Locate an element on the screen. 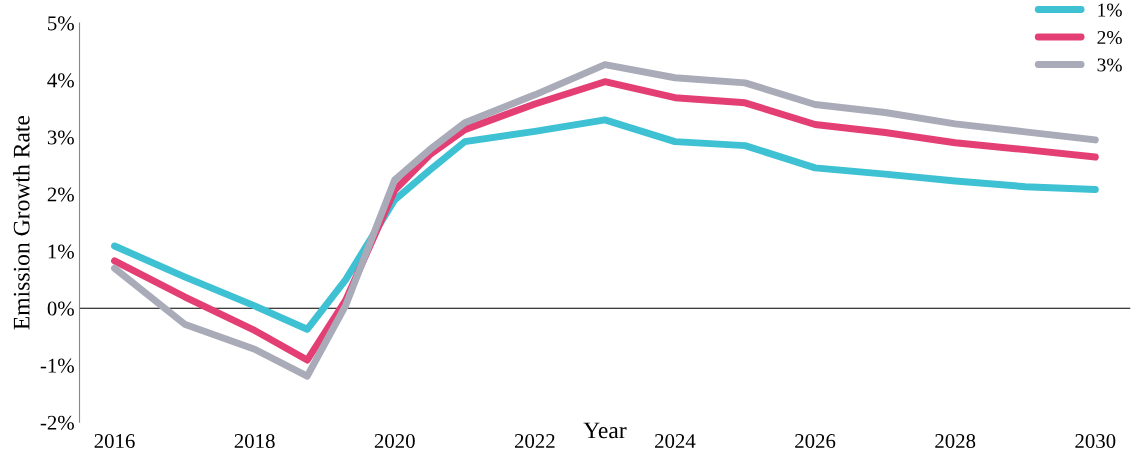 This screenshot has height=459, width=1136. y-tick-label: -2% is located at coordinates (57, 422).